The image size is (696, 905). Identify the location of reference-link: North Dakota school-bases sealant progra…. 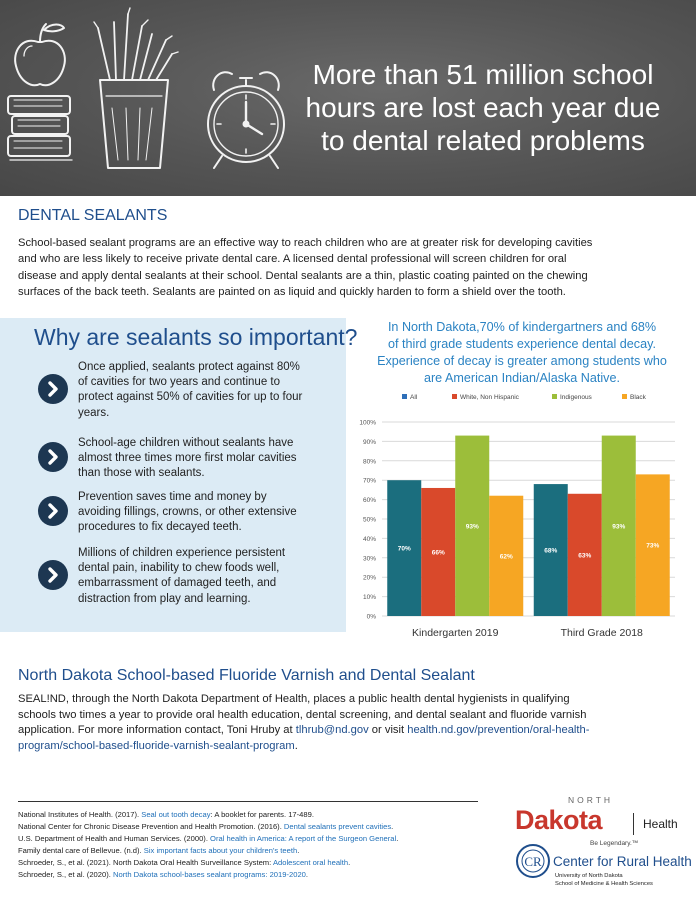
(209, 874).